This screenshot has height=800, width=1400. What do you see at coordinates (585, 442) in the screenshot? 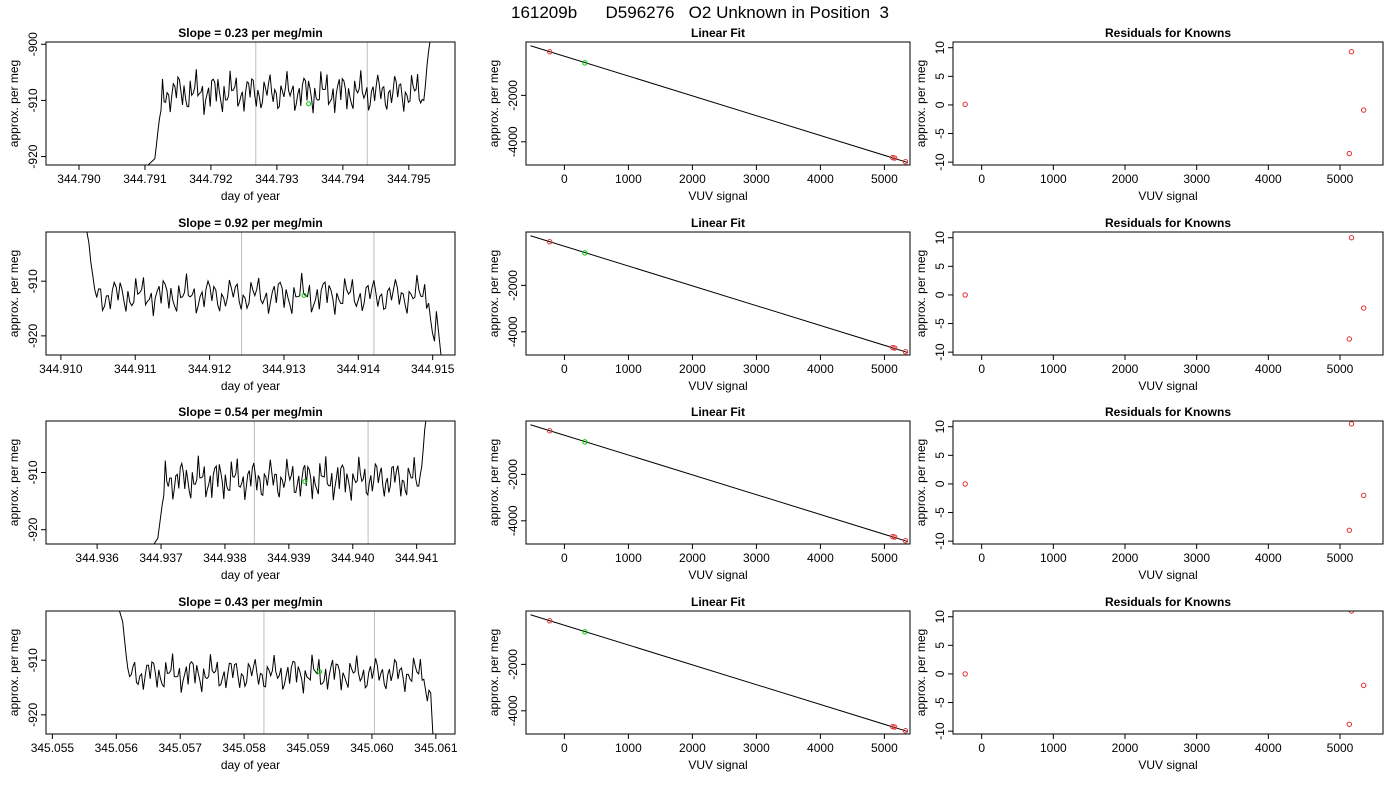
I see `unknown-point` at bounding box center [585, 442].